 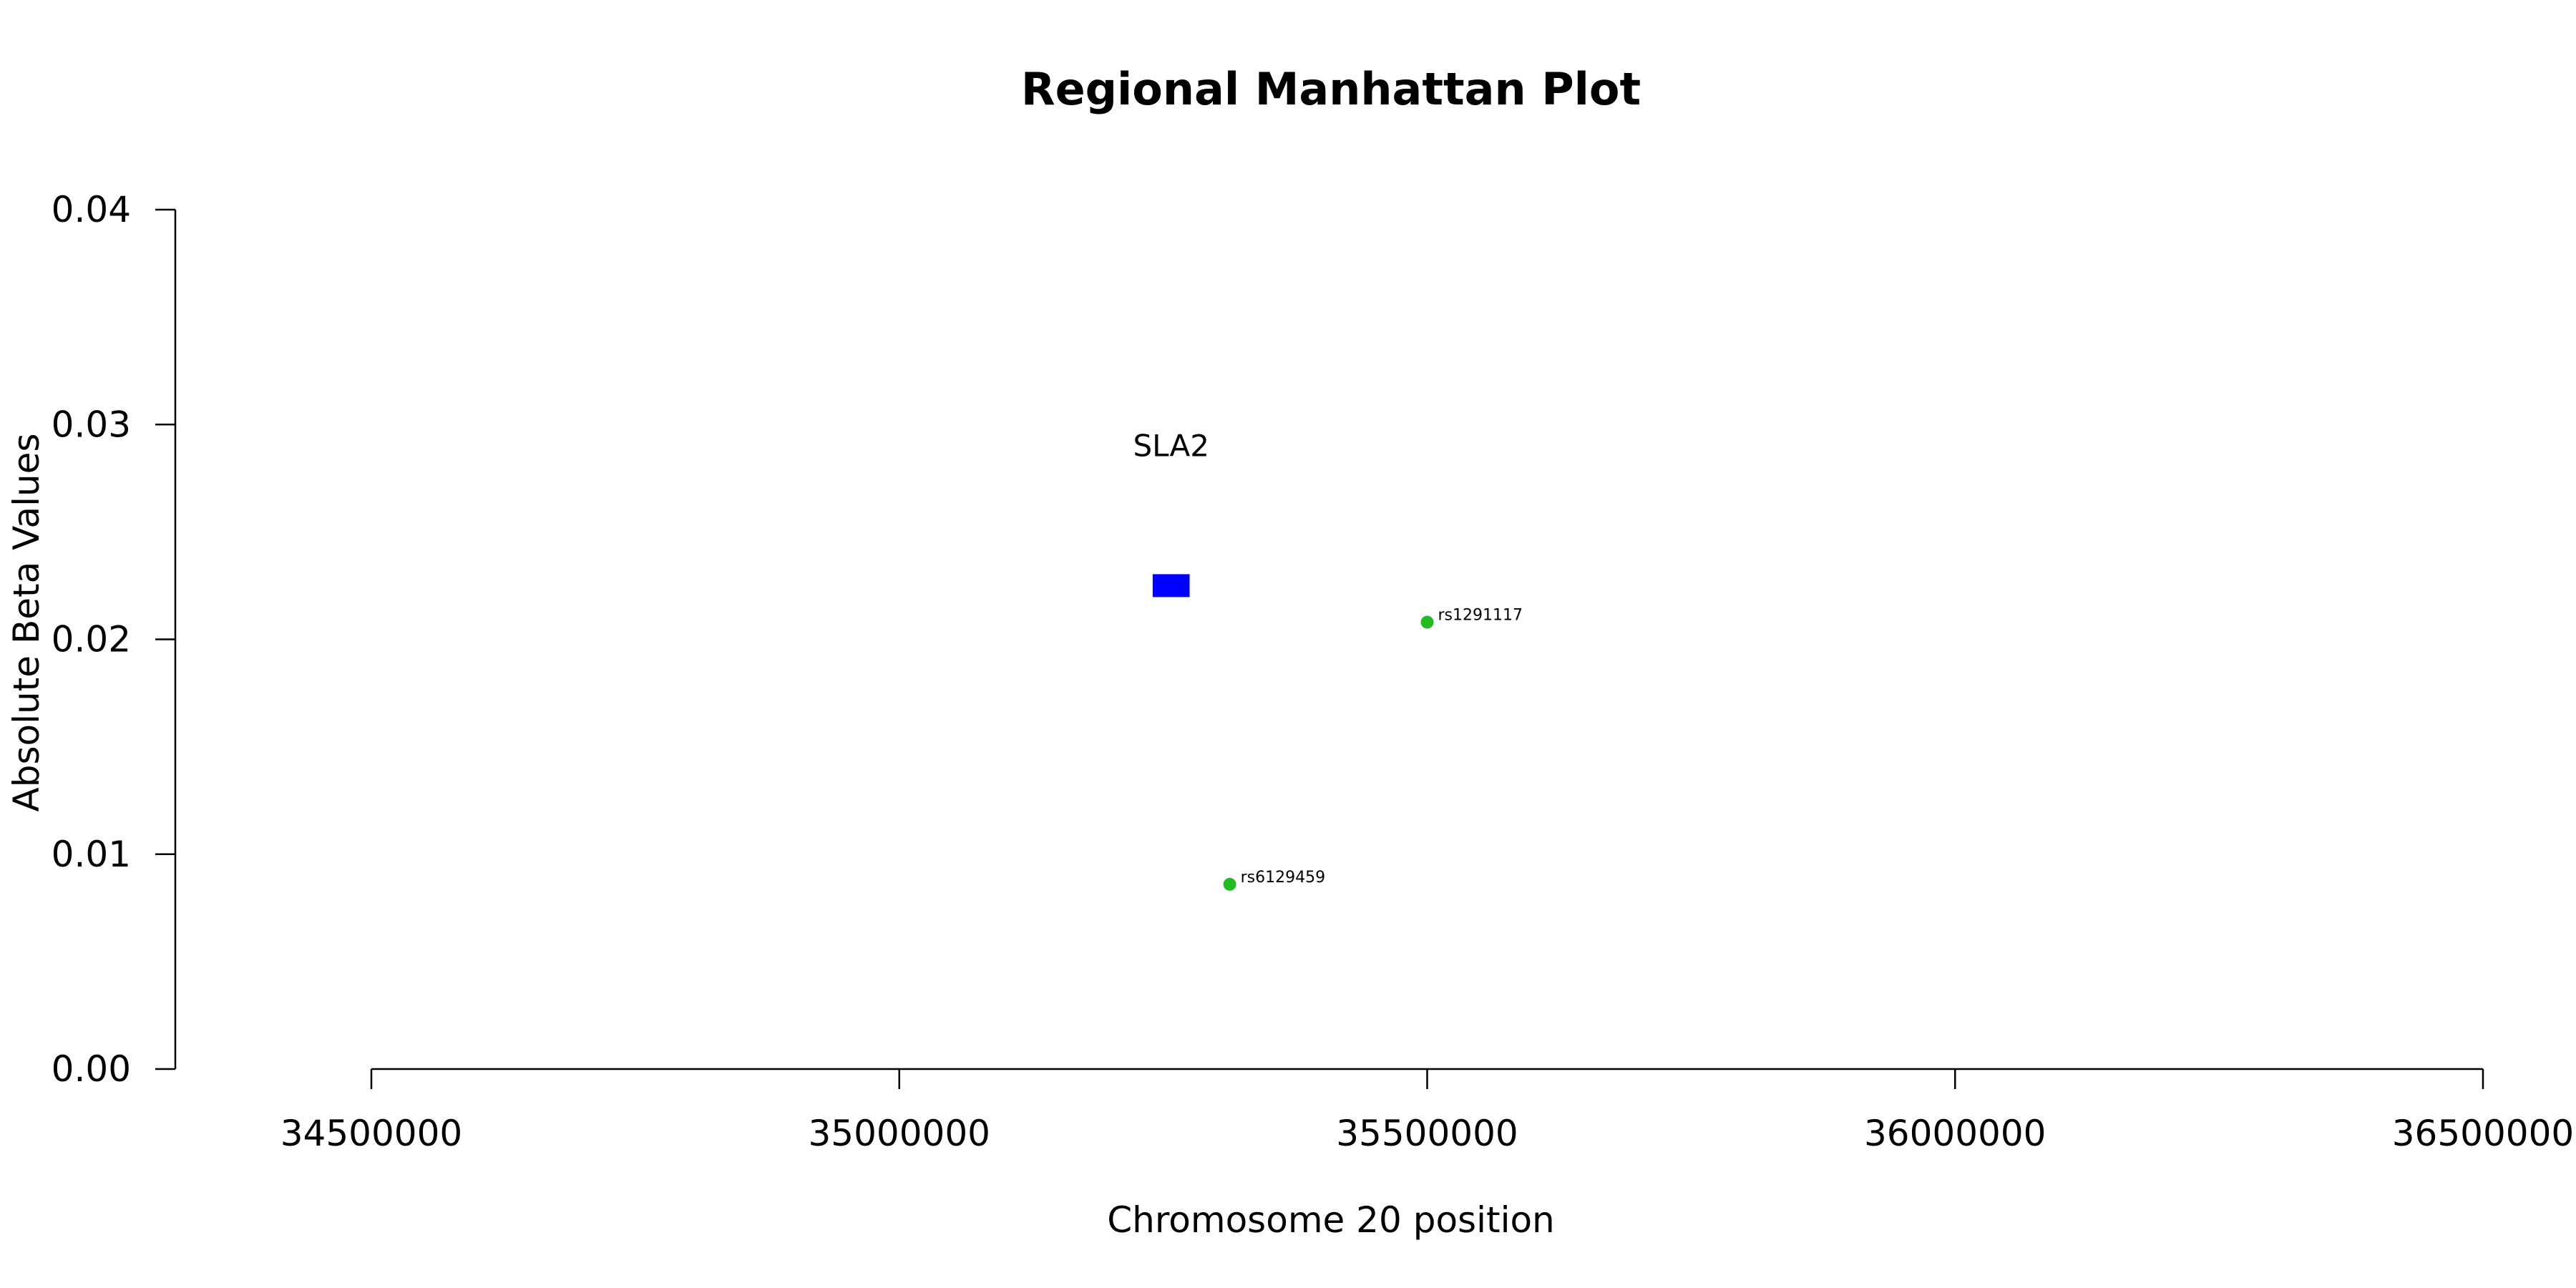 I want to click on x-tick-label: 34500000, so click(x=372, y=1133).